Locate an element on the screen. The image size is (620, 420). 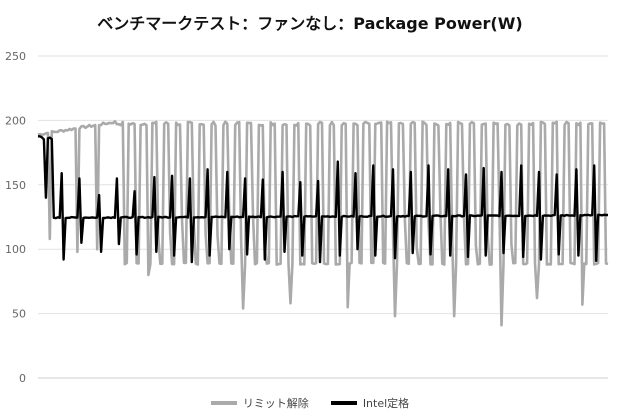
y-tick-label-200: 200 is located at coordinates (15, 120).